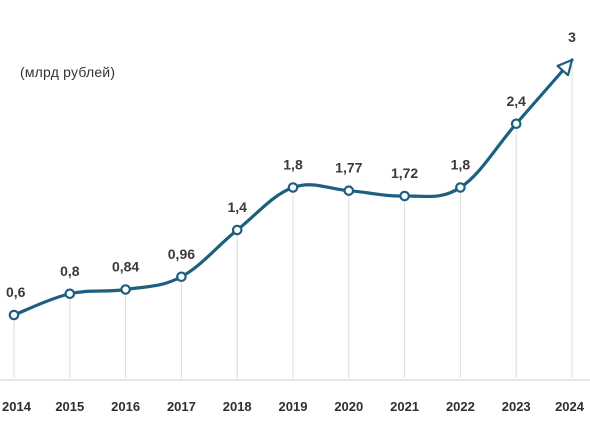 The image size is (590, 425). Describe the element at coordinates (516, 406) in the screenshot. I see `x-tick-label-2023: 2023` at that location.